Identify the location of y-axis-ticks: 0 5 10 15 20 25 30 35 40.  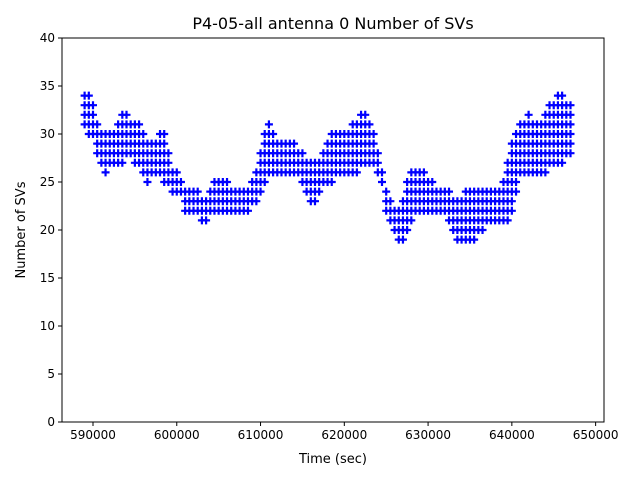
(51, 230).